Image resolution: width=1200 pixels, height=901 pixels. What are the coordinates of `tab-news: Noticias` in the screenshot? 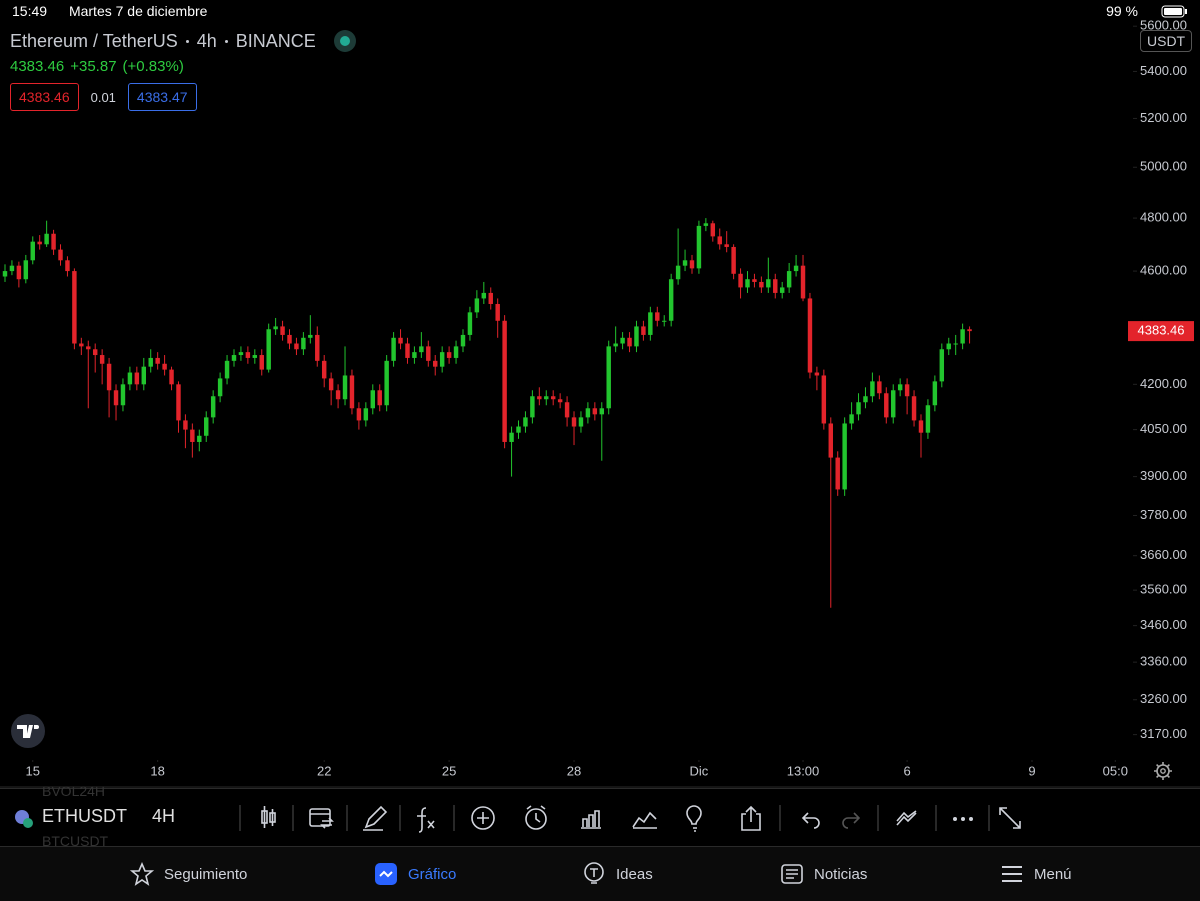 It's located at (823, 874).